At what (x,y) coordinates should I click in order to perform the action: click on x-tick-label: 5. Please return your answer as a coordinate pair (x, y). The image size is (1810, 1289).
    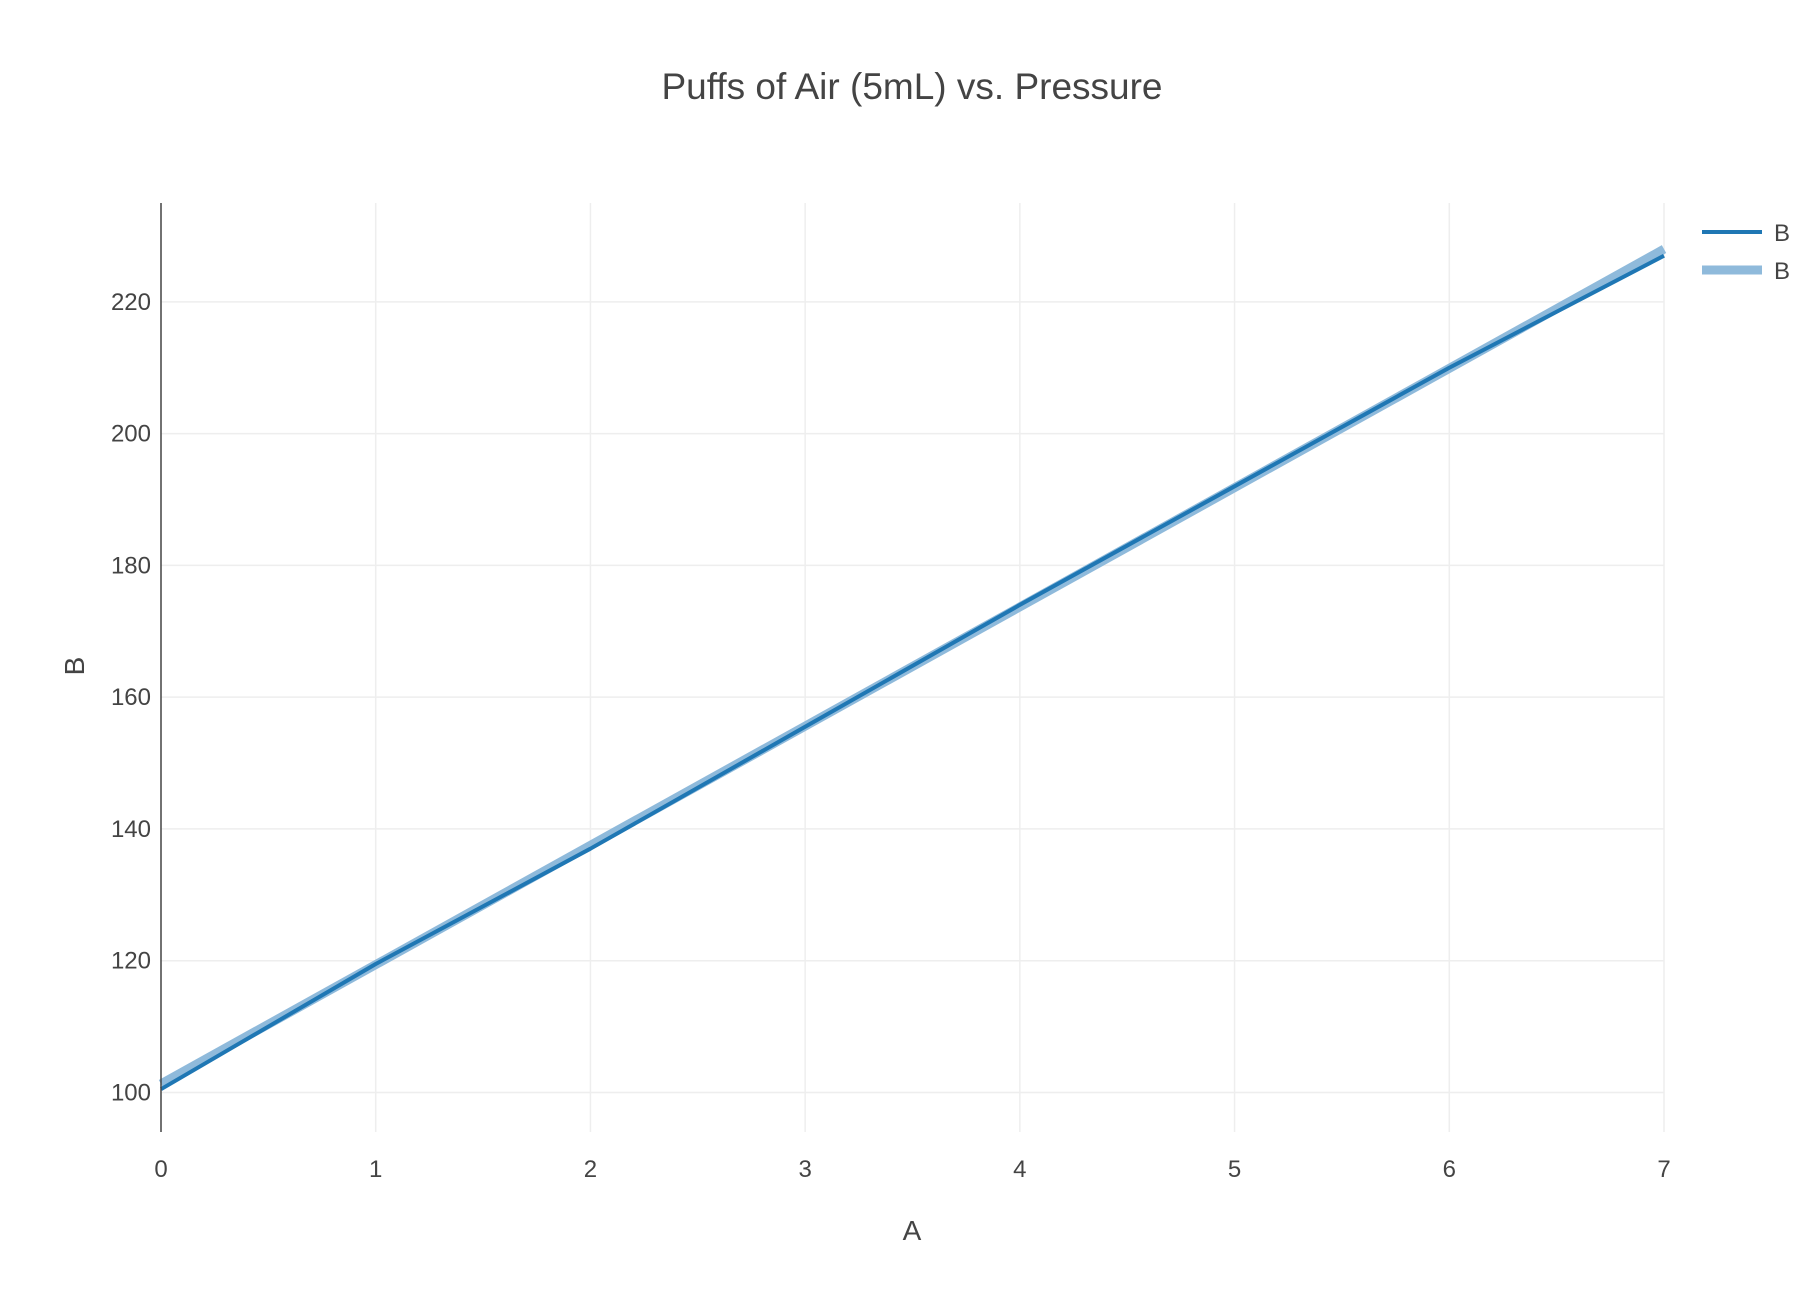
    Looking at the image, I should click on (1234, 1169).